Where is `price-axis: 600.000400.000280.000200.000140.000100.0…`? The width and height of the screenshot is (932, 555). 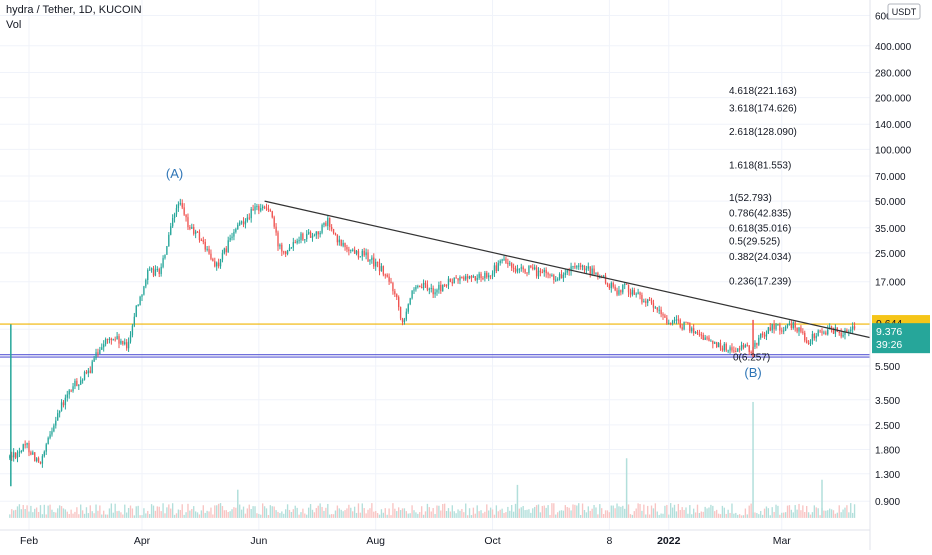 price-axis: 600.000400.000280.000200.000140.000100.0… is located at coordinates (900, 275).